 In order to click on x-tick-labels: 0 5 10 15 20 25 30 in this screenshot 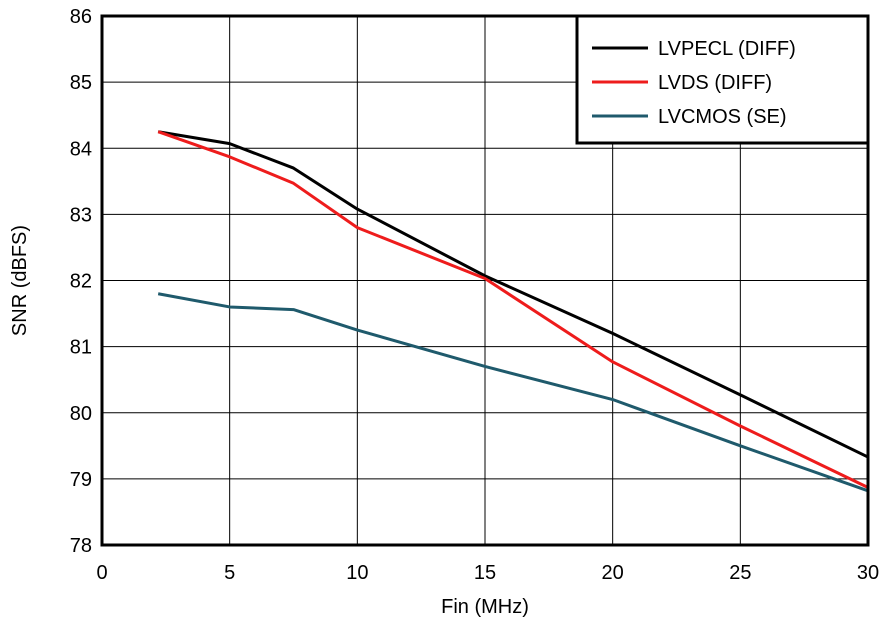, I will do `click(487, 573)`.